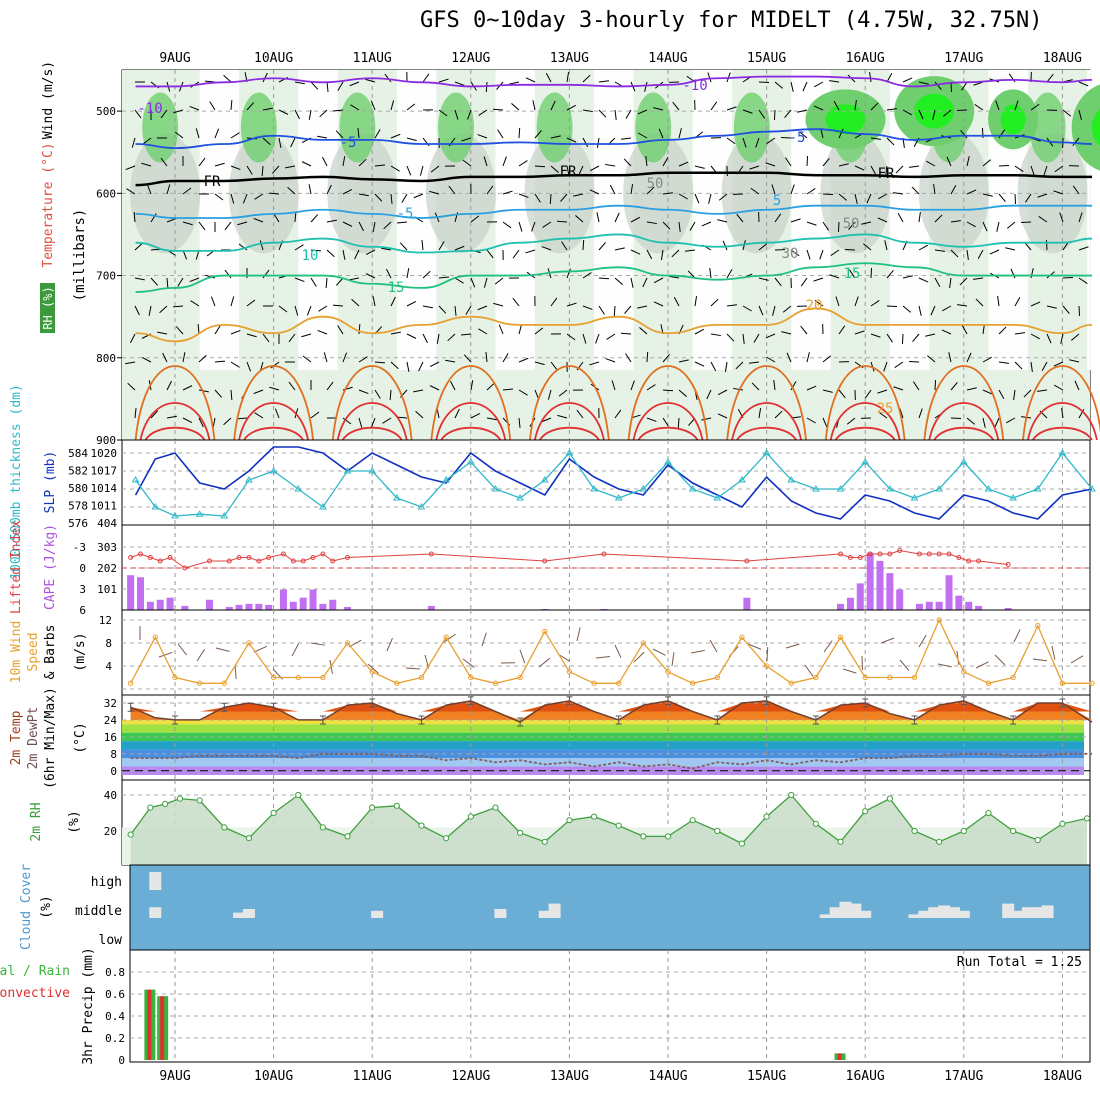  What do you see at coordinates (582, 484) in the screenshot?
I see `thickness-slp-panel: 584 582 580 578 576 1020 1017 1014 1011 404` at bounding box center [582, 484].